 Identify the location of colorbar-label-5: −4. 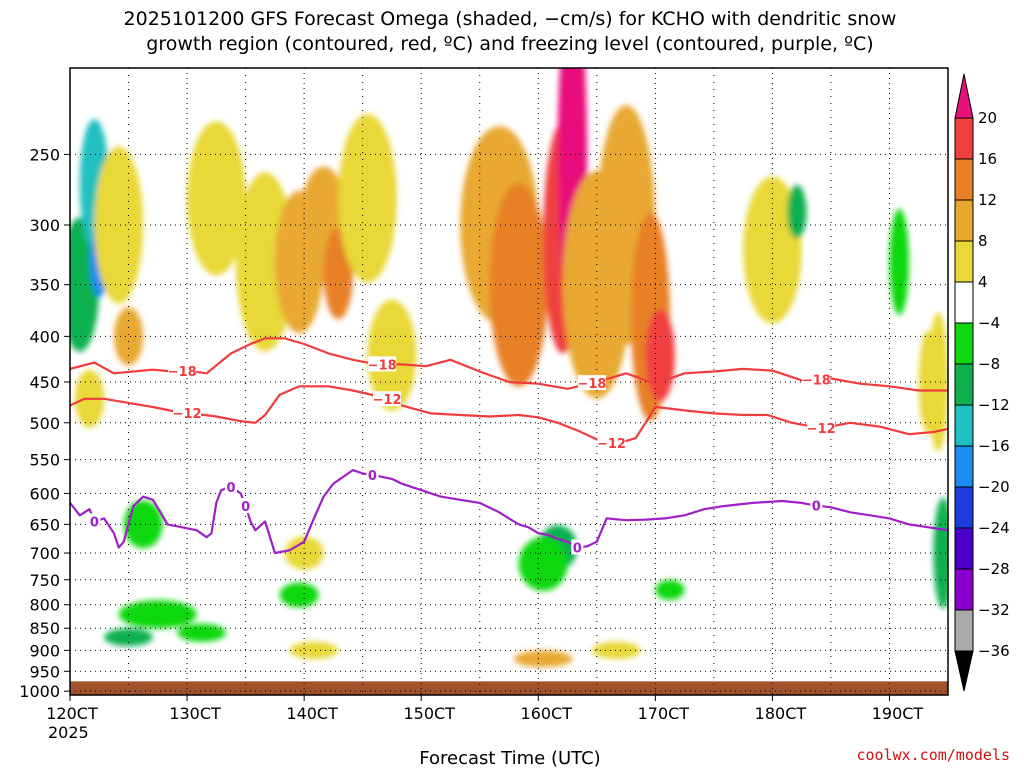
(989, 323).